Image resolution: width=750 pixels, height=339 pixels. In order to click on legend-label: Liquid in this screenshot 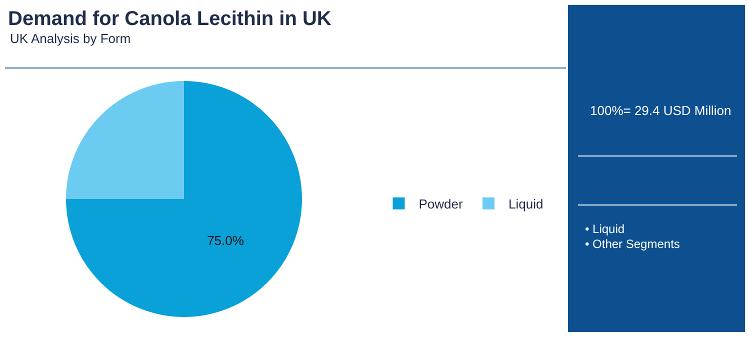, I will do `click(526, 204)`.